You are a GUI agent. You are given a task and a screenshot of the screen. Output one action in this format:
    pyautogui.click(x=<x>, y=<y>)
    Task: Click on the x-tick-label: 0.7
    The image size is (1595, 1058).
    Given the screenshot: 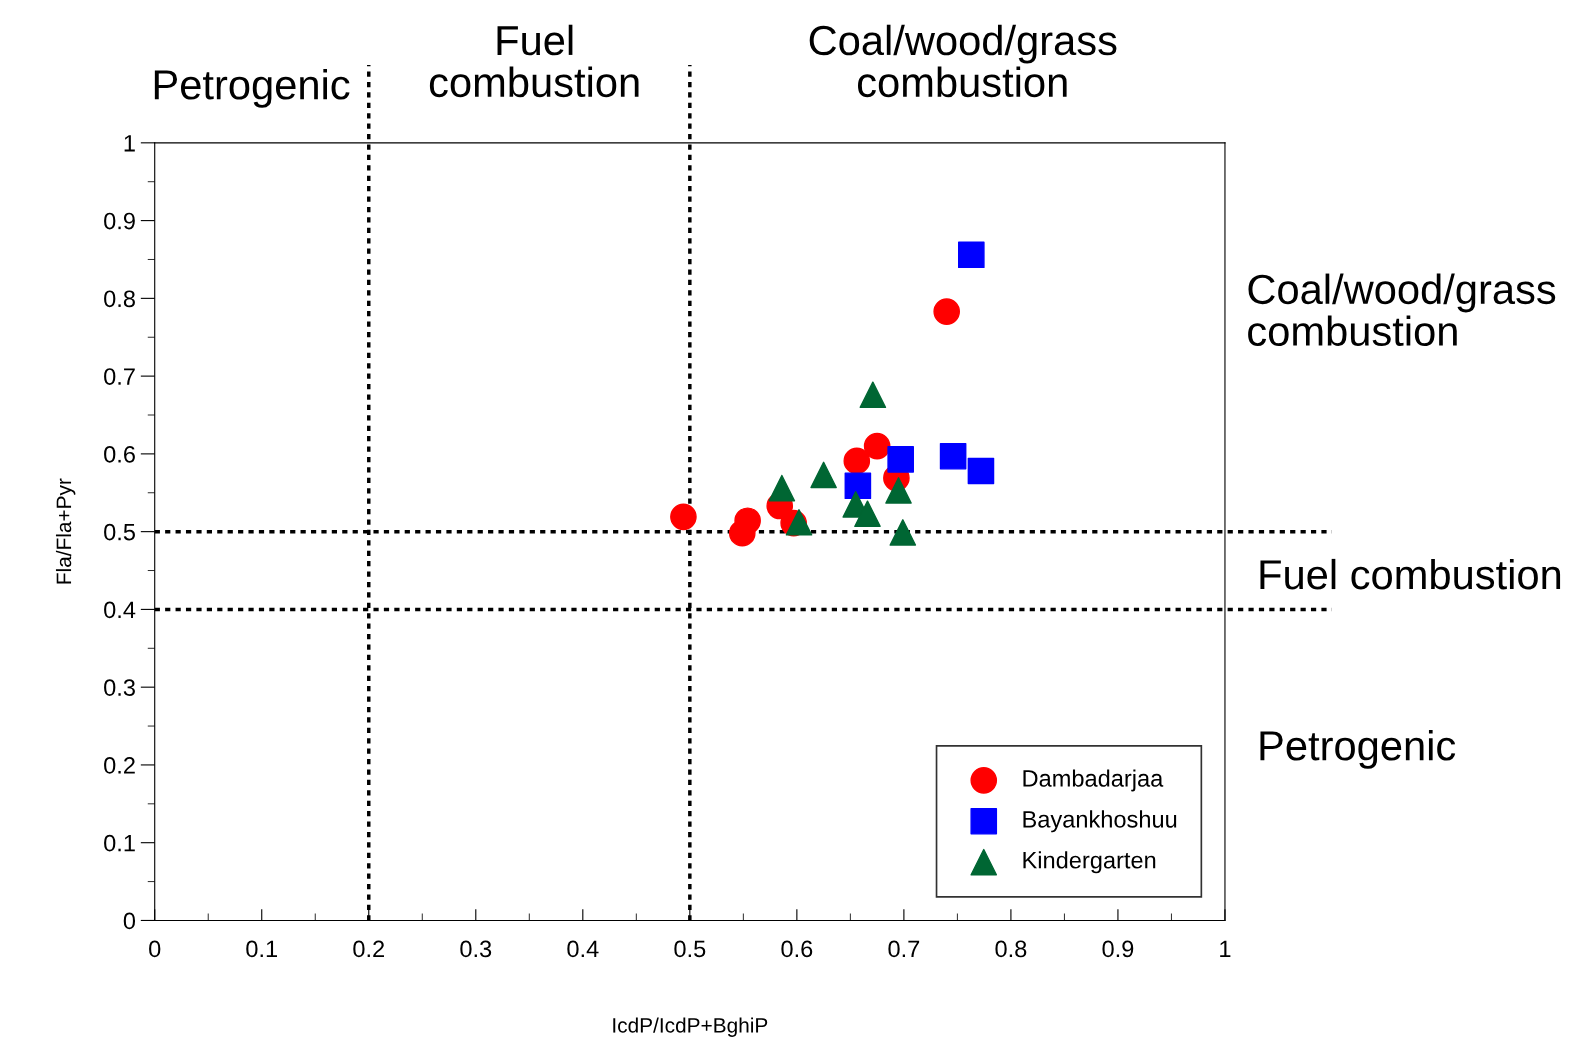 What is the action you would take?
    pyautogui.click(x=904, y=949)
    